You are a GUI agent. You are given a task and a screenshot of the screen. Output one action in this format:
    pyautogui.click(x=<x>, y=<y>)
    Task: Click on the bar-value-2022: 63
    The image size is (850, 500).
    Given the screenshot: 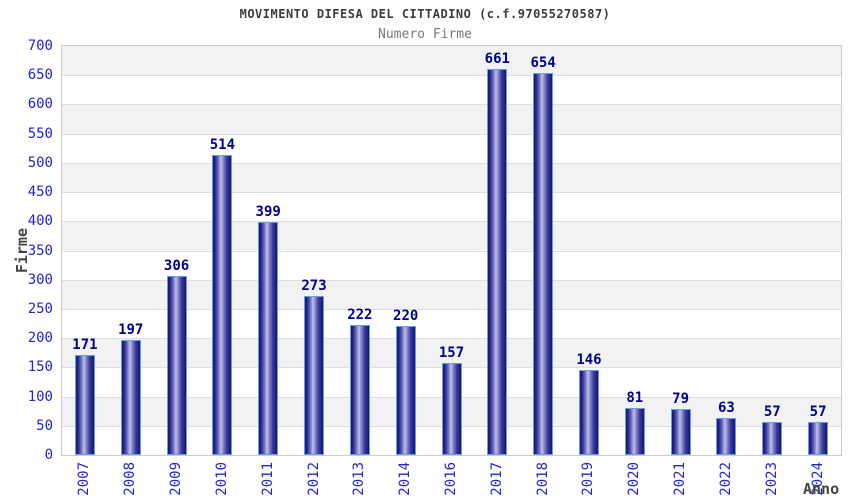 What is the action you would take?
    pyautogui.click(x=726, y=408)
    